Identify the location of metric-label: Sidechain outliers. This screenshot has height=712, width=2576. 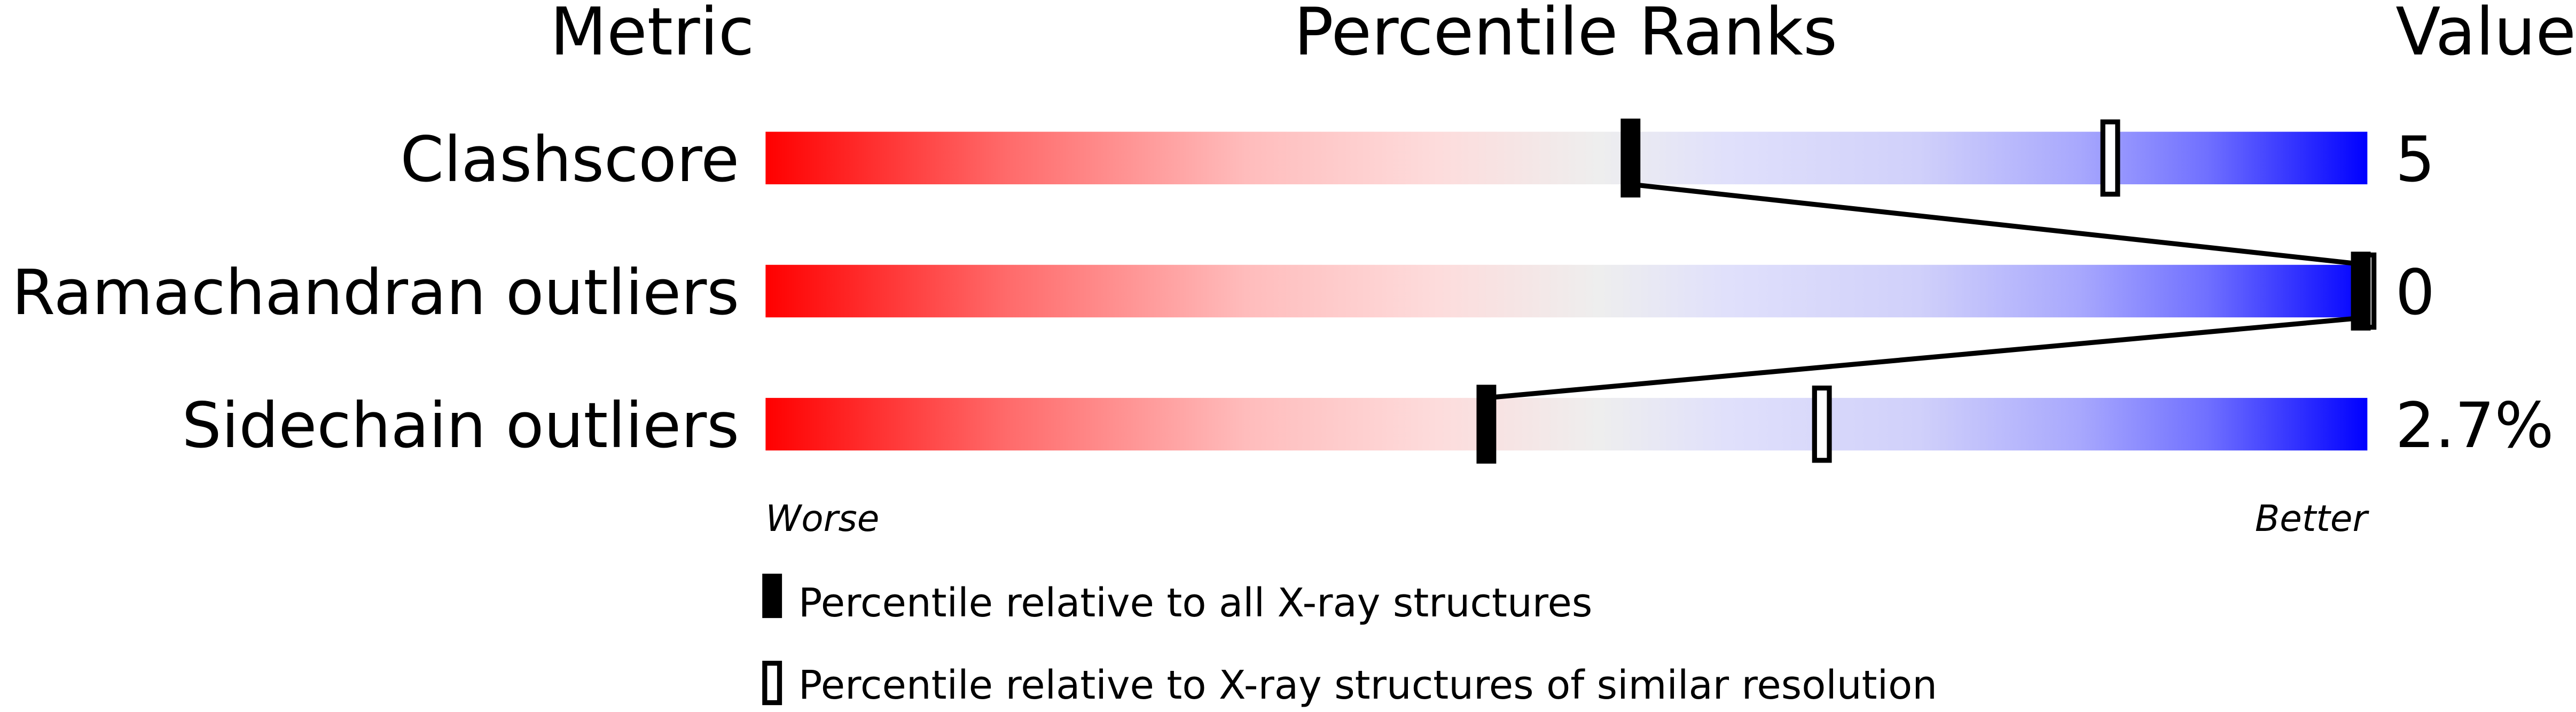
(461, 425).